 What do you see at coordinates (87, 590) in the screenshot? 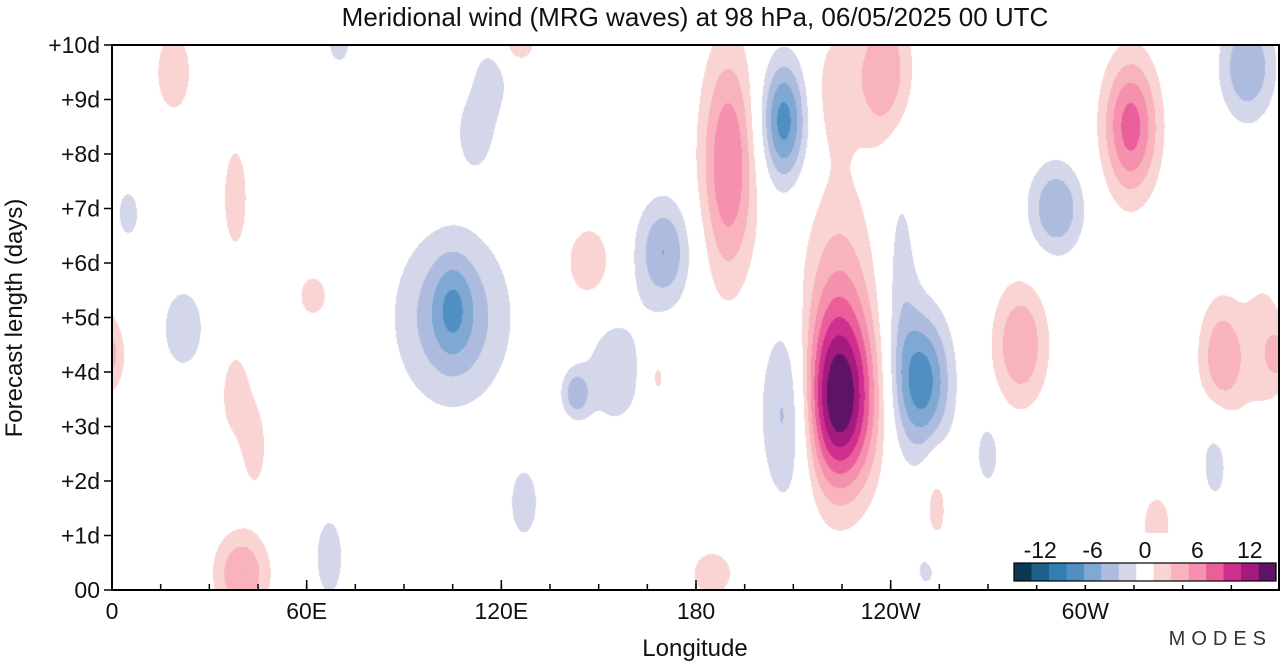
I see `y-tick-label: 00` at bounding box center [87, 590].